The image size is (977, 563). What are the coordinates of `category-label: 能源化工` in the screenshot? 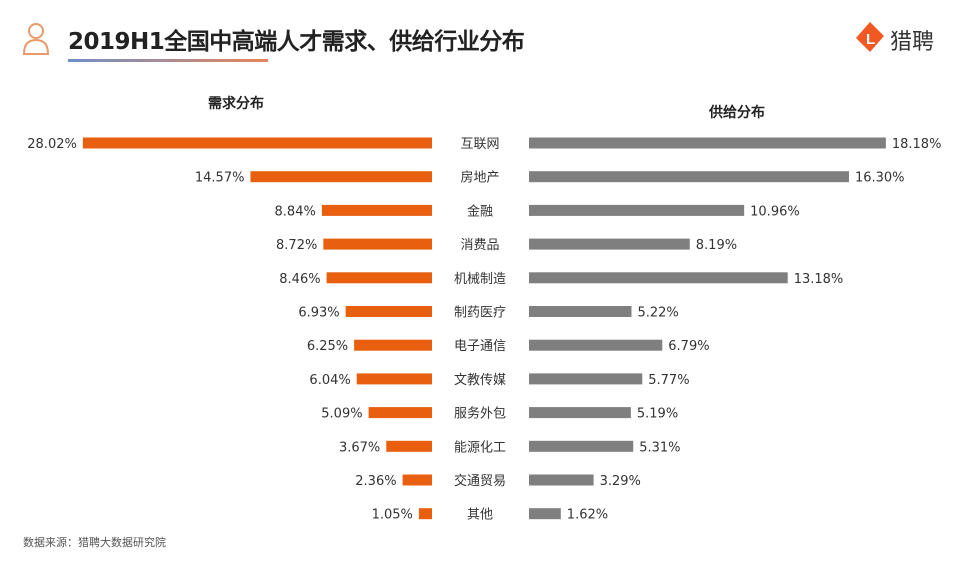 It's located at (480, 447).